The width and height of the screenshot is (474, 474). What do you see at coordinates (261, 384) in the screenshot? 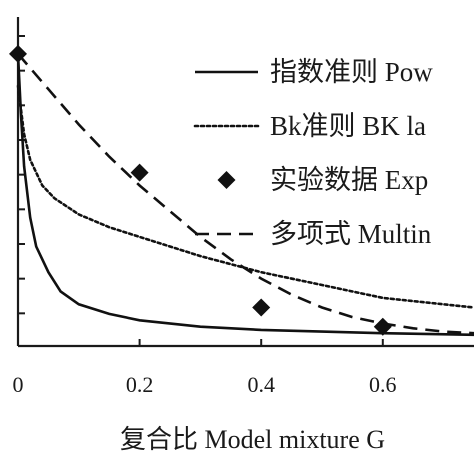
I see `x-tick-label: 0.4` at bounding box center [261, 384].